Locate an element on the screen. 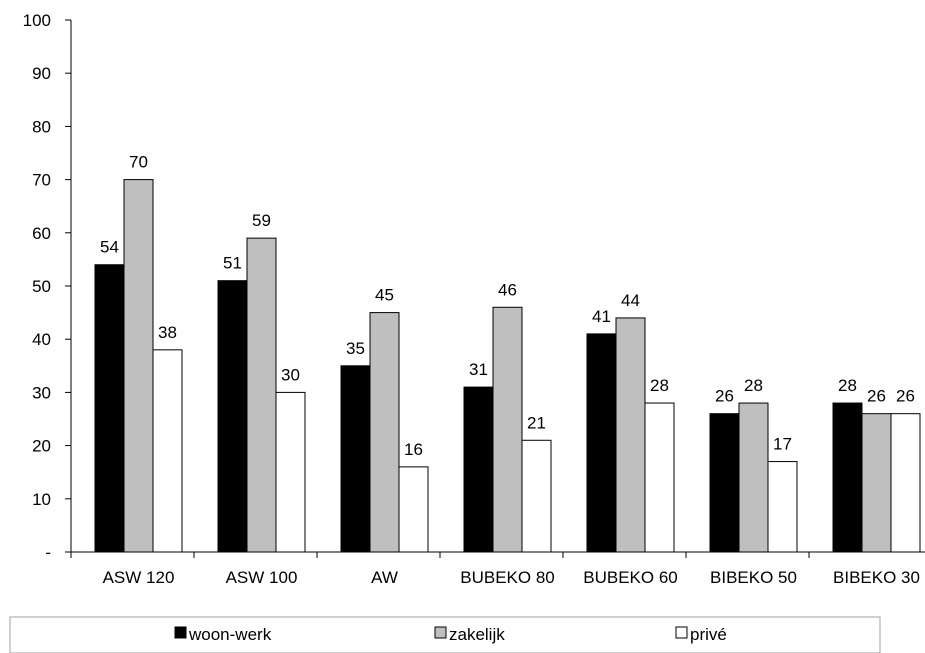 Image resolution: width=925 pixels, height=653 pixels. category-label: AW is located at coordinates (384, 577).